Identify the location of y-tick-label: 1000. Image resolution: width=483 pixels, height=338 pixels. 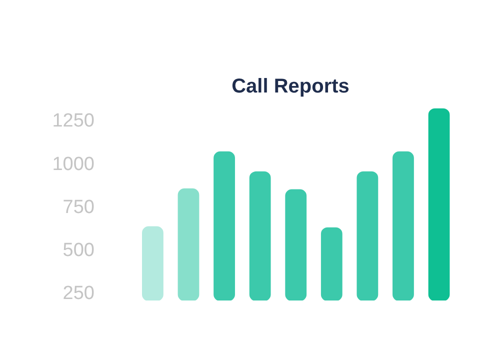
(73, 164).